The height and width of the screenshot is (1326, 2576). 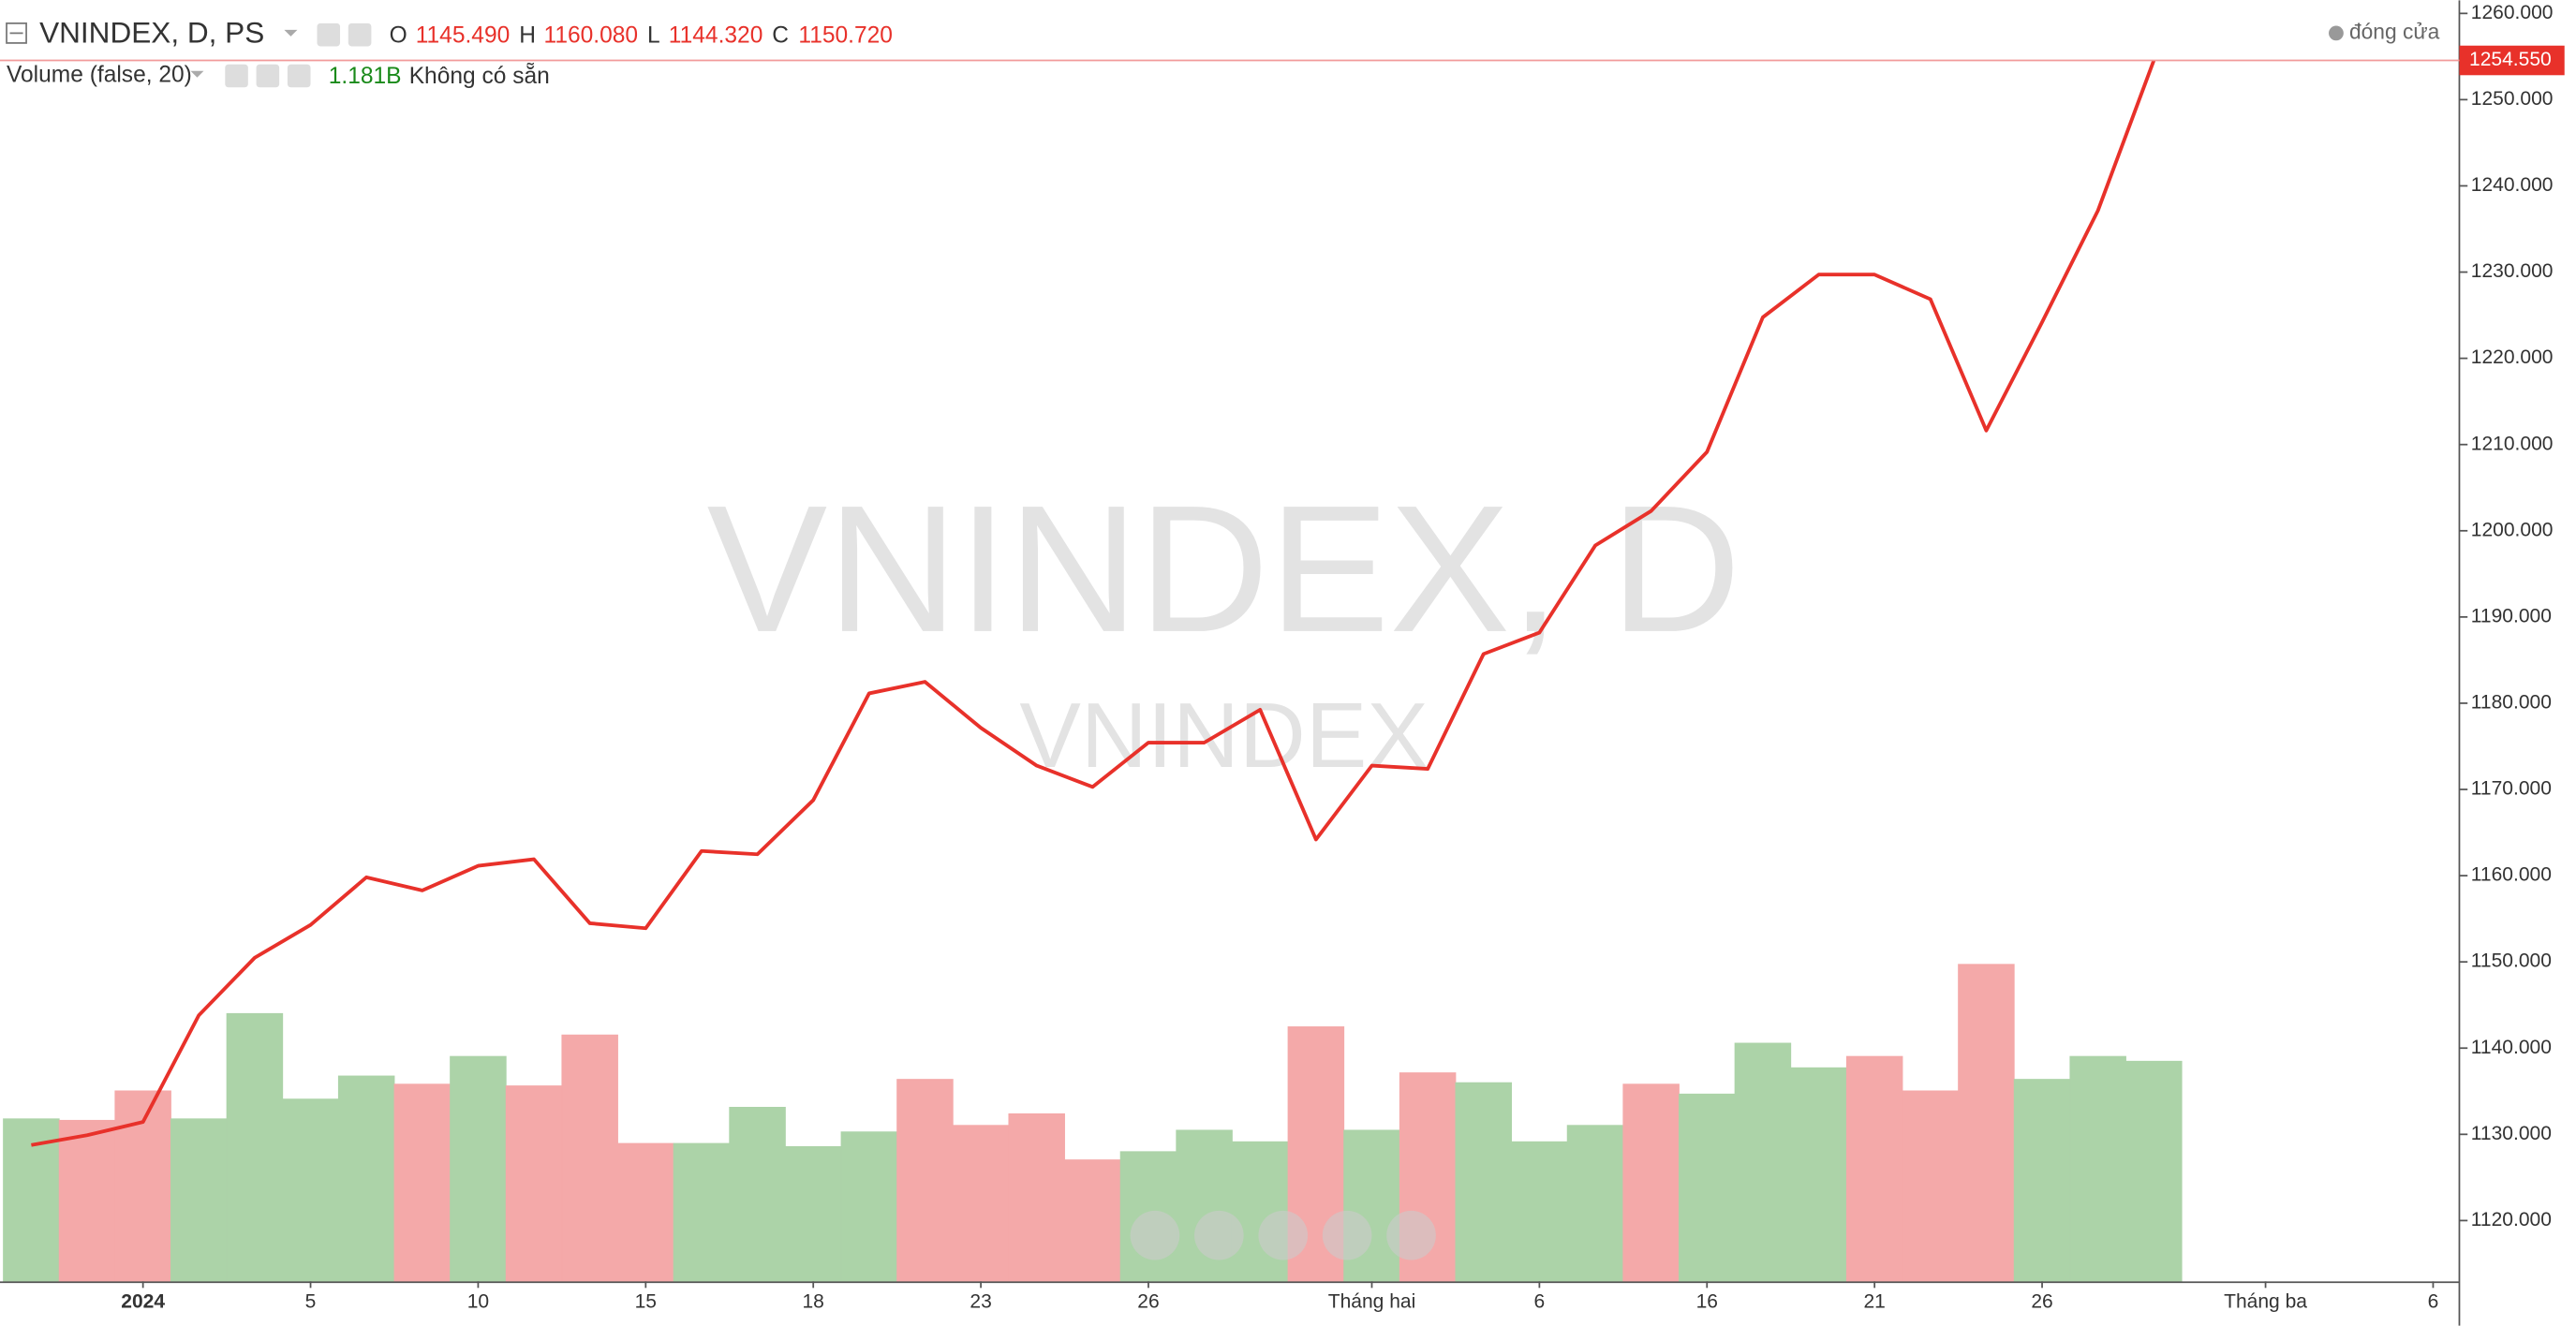 What do you see at coordinates (2511, 1047) in the screenshot?
I see `y-tick-label: 1140.000` at bounding box center [2511, 1047].